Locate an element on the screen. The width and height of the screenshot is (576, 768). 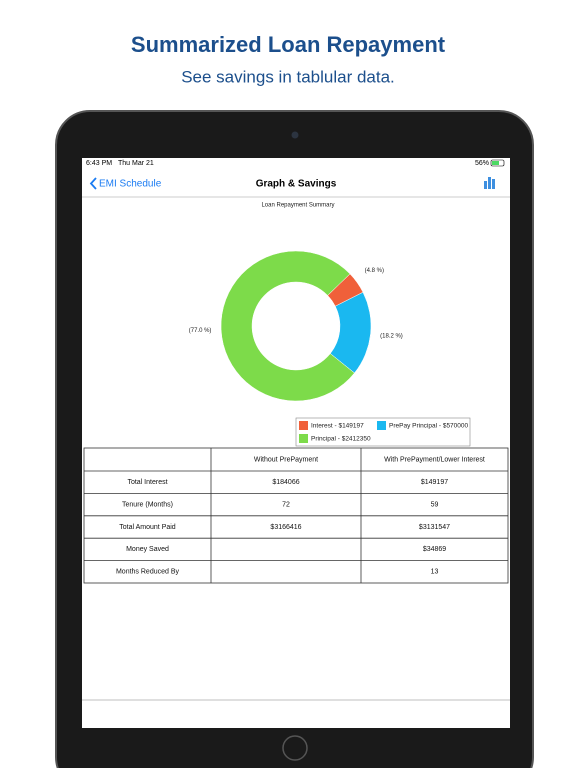
table-cell: $3131547 is located at coordinates (434, 527).